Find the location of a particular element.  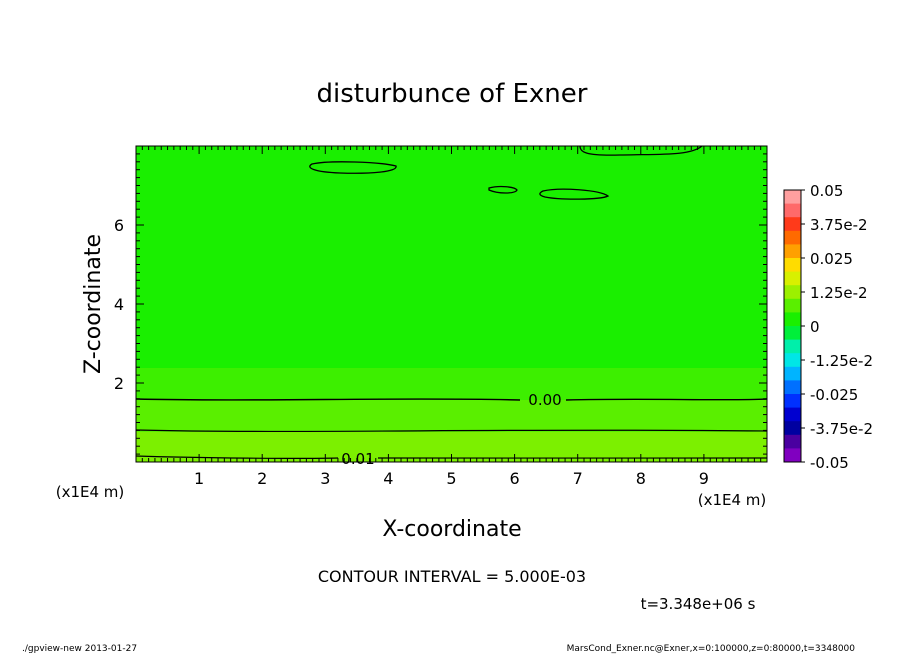

y-tick-labels: 2 4 6 is located at coordinates (119, 304).